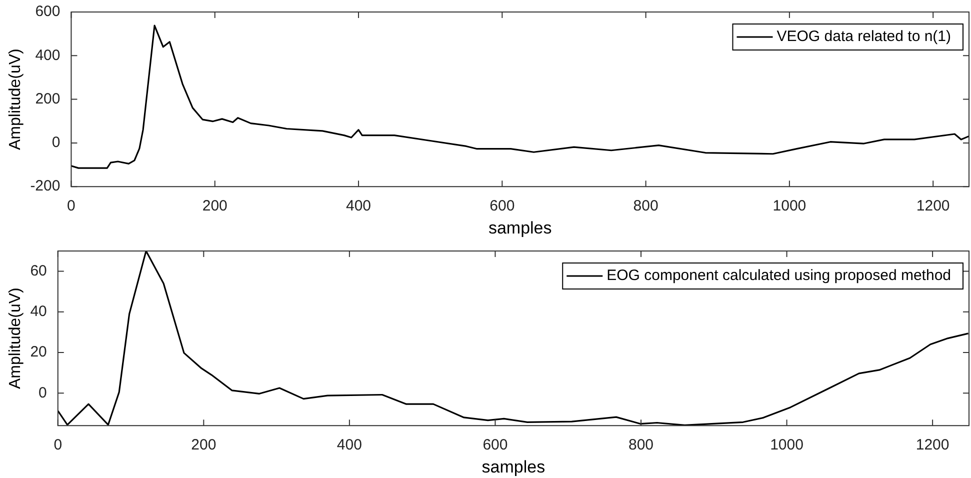  What do you see at coordinates (47, 11) in the screenshot?
I see `y-tick-label: 600` at bounding box center [47, 11].